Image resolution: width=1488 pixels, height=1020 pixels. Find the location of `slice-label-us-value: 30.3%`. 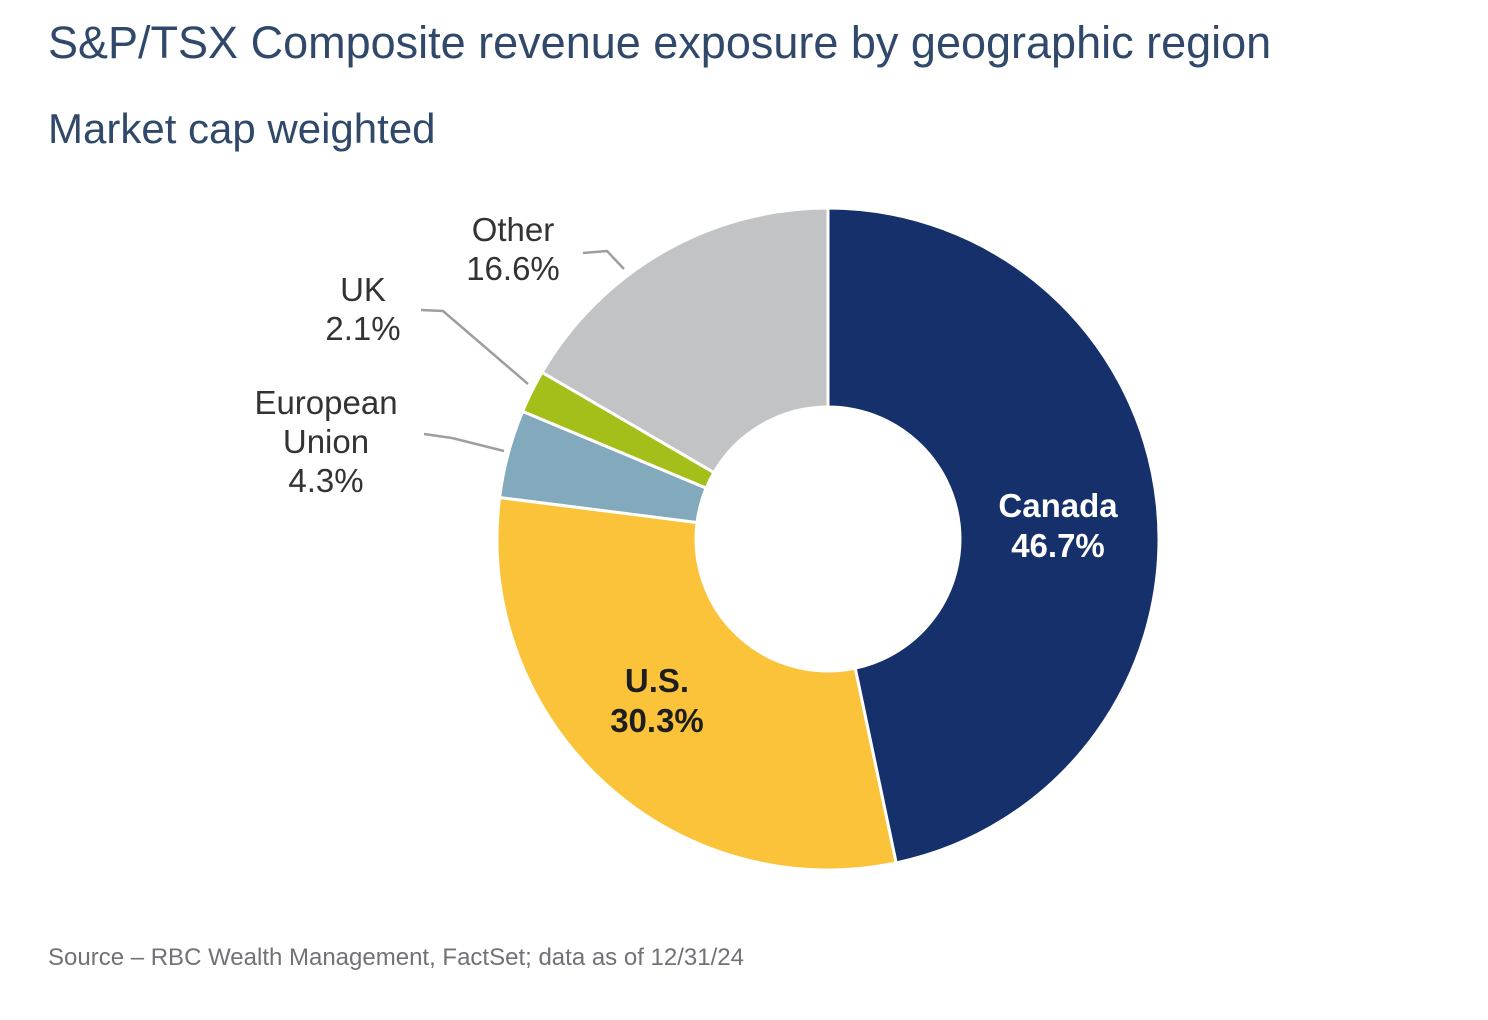

slice-label-us-value: 30.3% is located at coordinates (657, 720).